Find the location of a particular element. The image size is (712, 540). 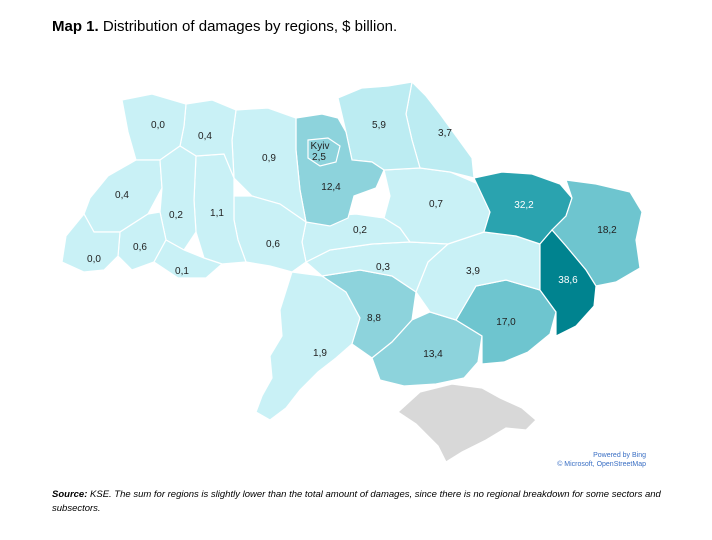

attribution-copyright: © Microsoft, OpenStreetMap is located at coordinates (601, 464).